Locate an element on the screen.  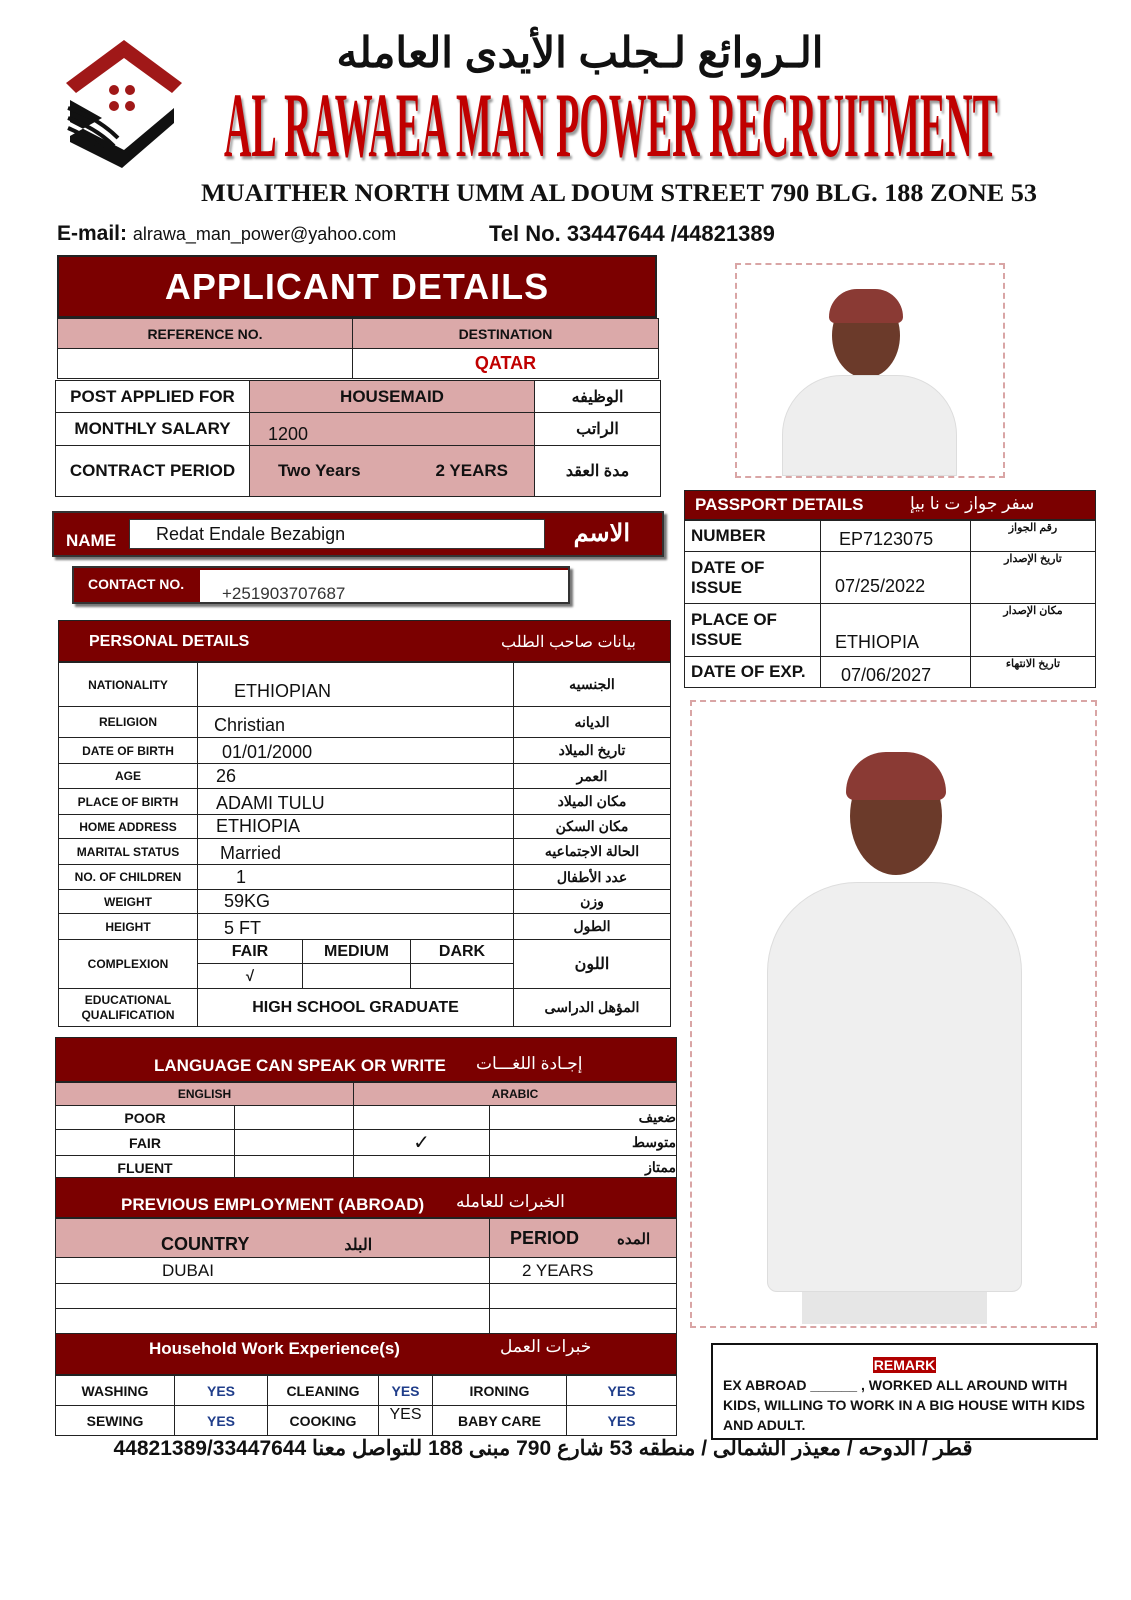
post-value: HOUSEMAID is located at coordinates (392, 396).